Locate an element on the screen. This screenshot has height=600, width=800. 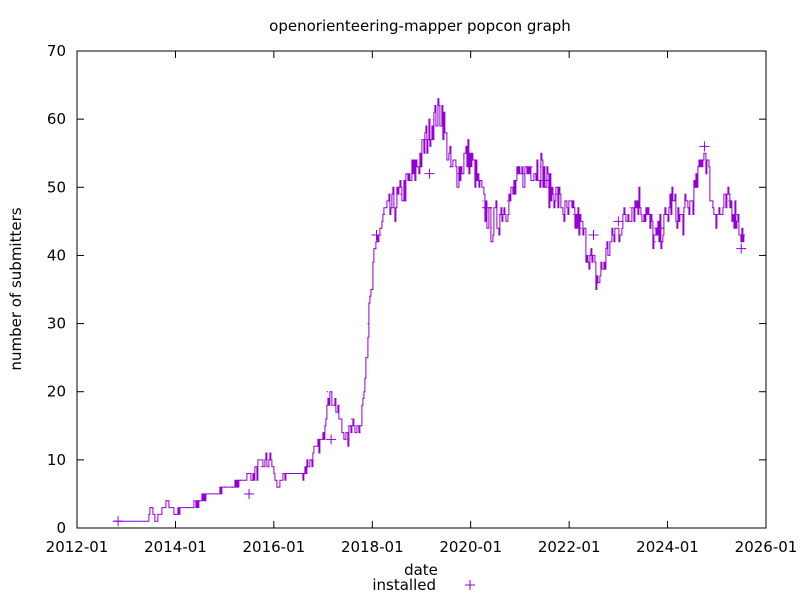
chart-title: openorienteering-mapper popcon graph is located at coordinates (420, 26).